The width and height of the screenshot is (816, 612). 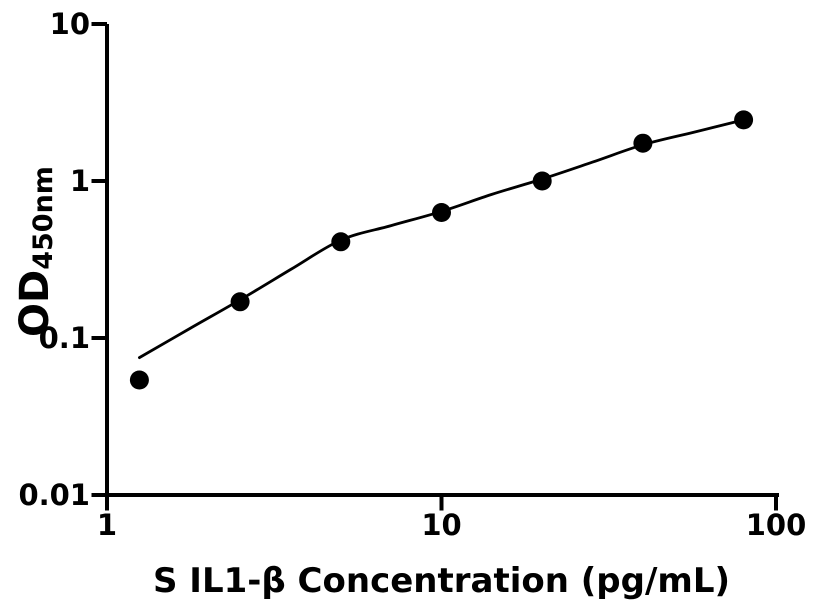 What do you see at coordinates (441, 525) in the screenshot?
I see `x-tick-label: 10` at bounding box center [441, 525].